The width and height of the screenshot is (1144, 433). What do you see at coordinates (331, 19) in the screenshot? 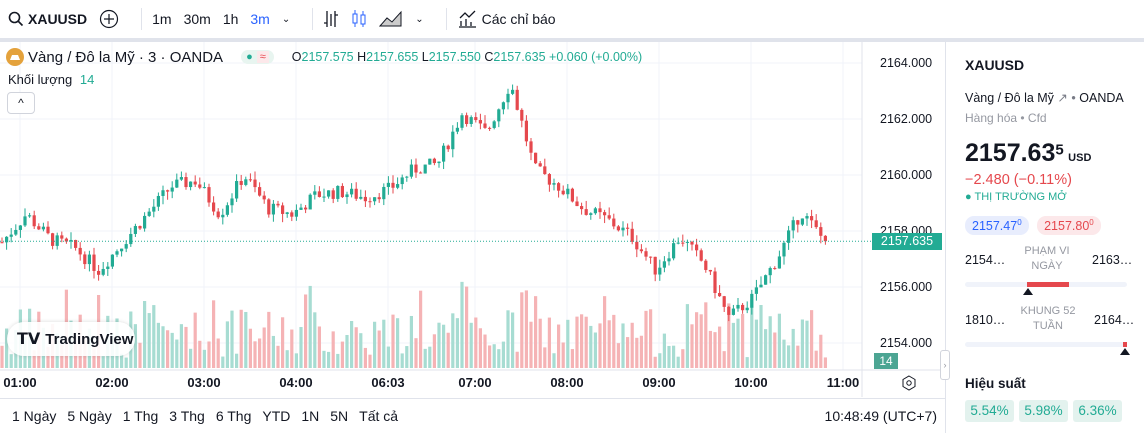
I see `bar-chart-icon` at bounding box center [331, 19].